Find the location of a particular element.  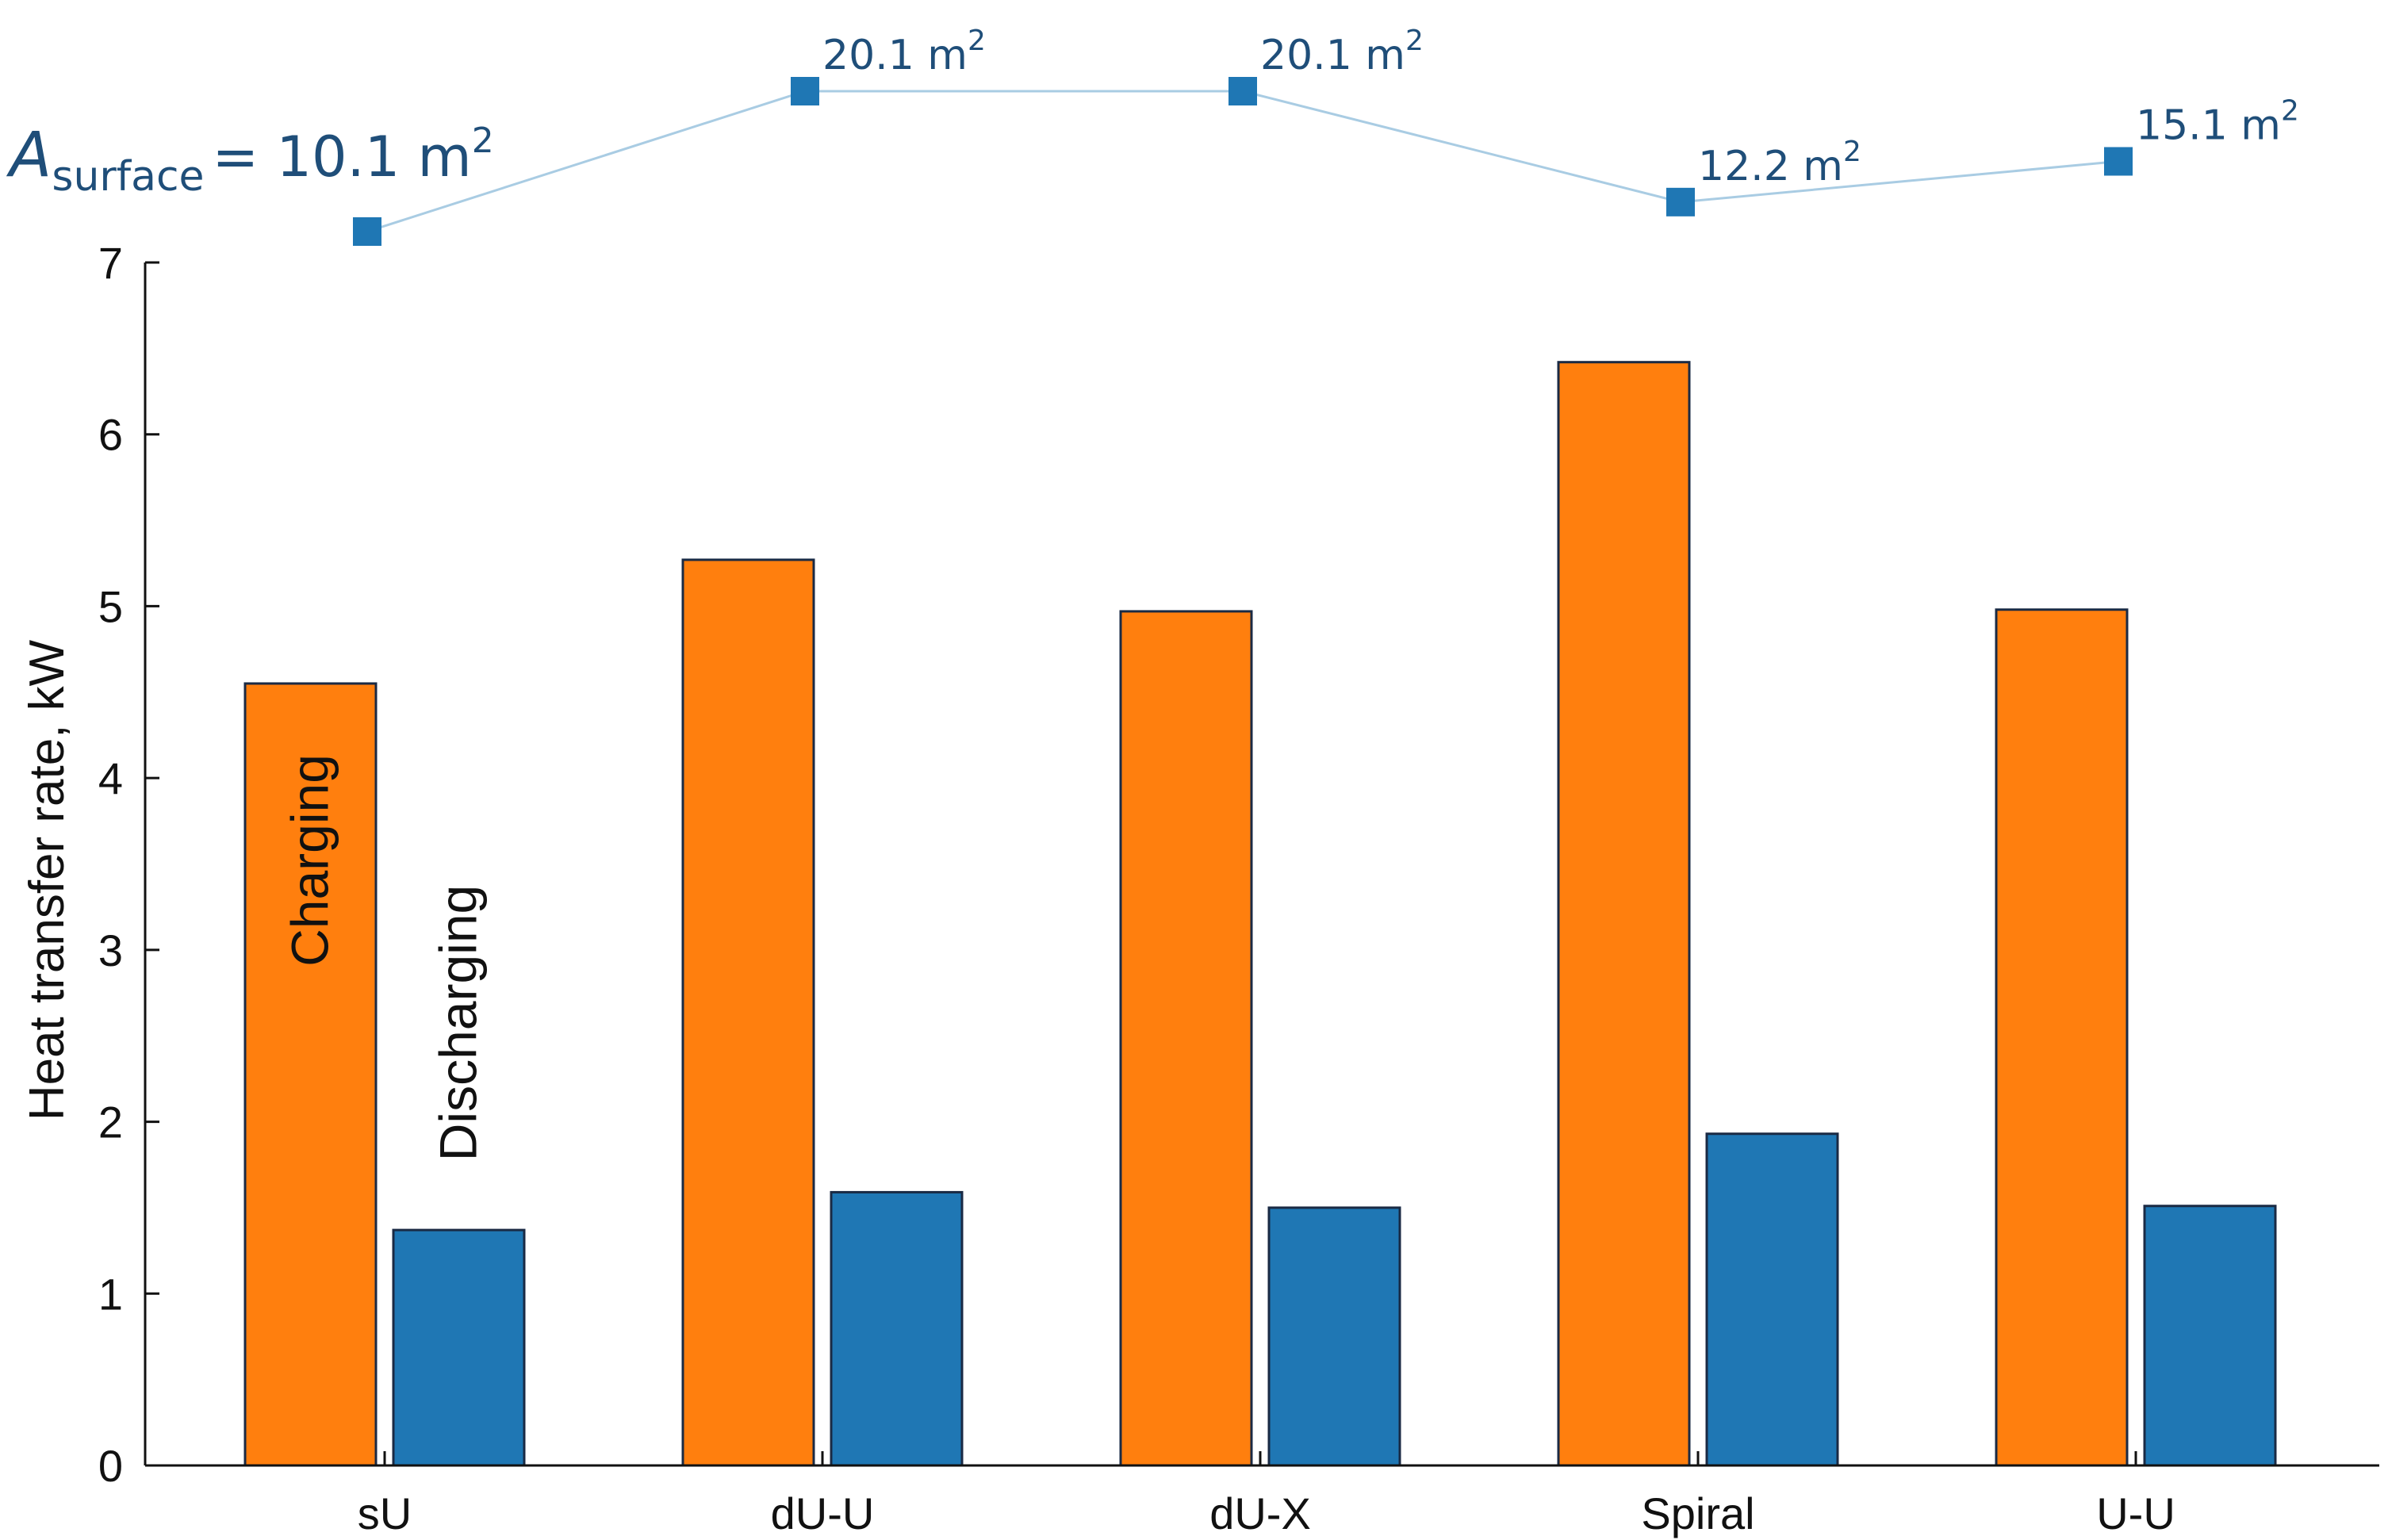

bar-discharging-u-u is located at coordinates (2210, 1336).